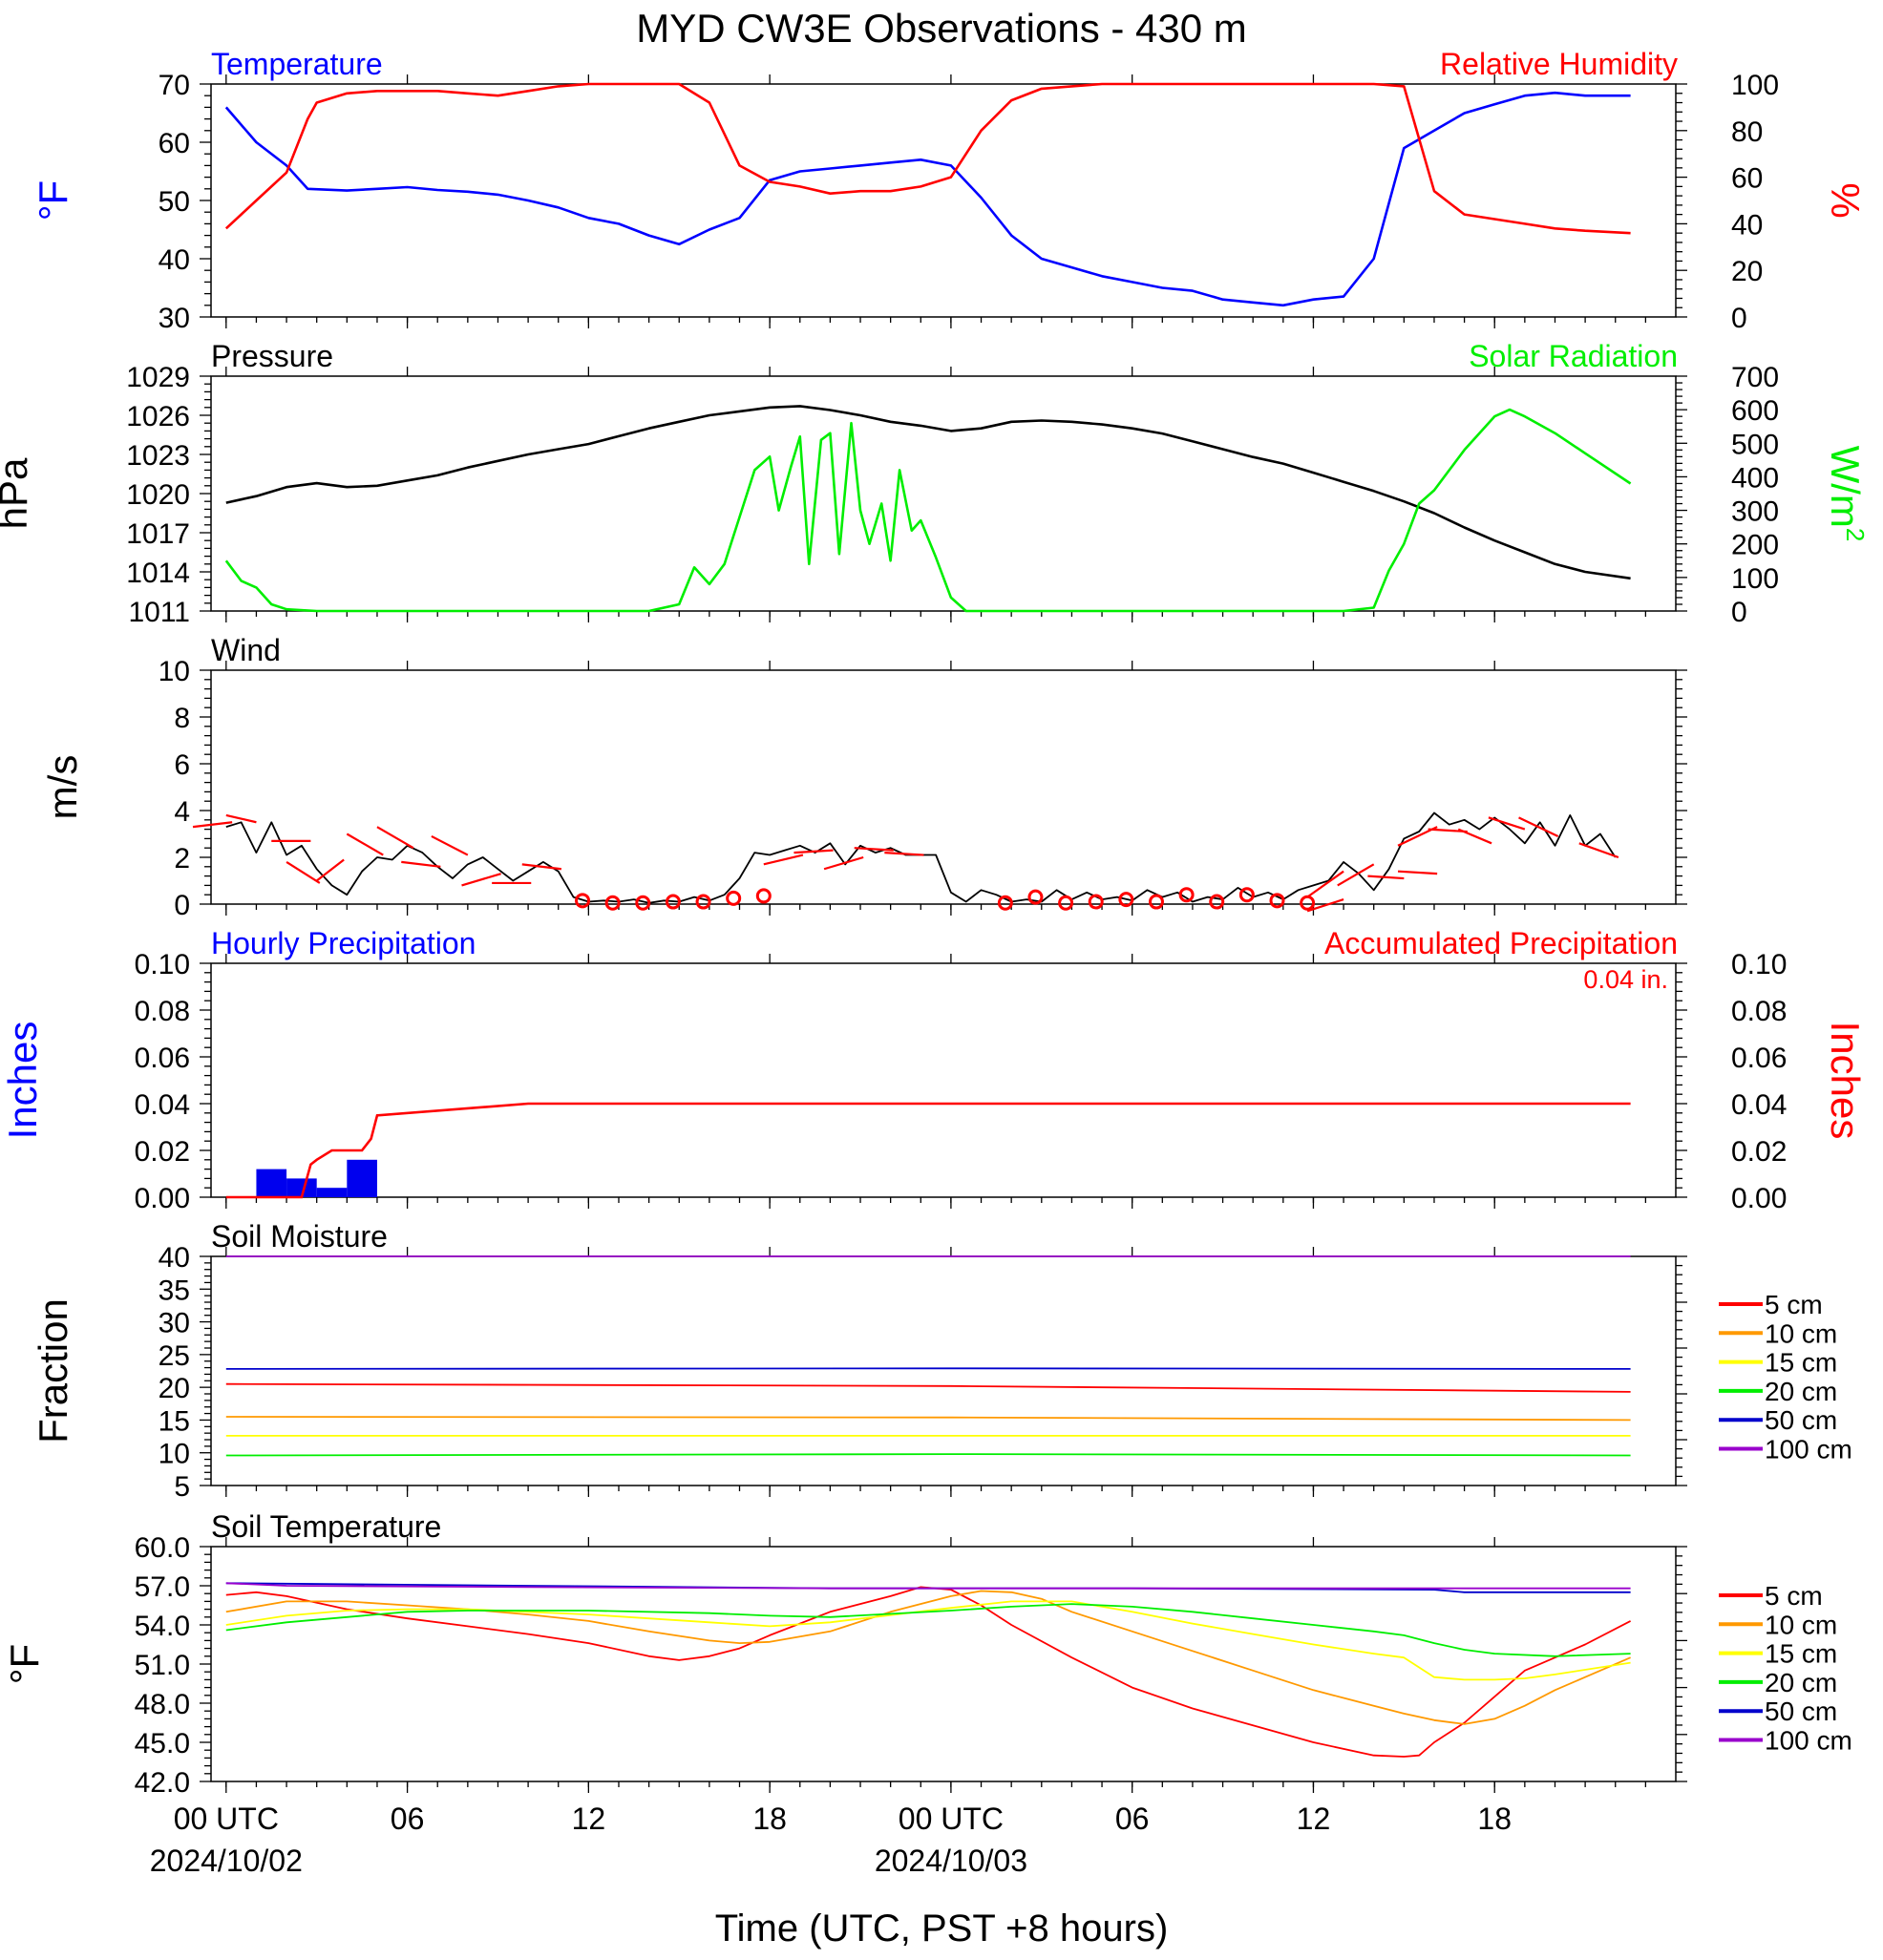 Image resolution: width=1883 pixels, height=1960 pixels. What do you see at coordinates (1747, 132) in the screenshot?
I see `y2-tick-label: 80` at bounding box center [1747, 132].